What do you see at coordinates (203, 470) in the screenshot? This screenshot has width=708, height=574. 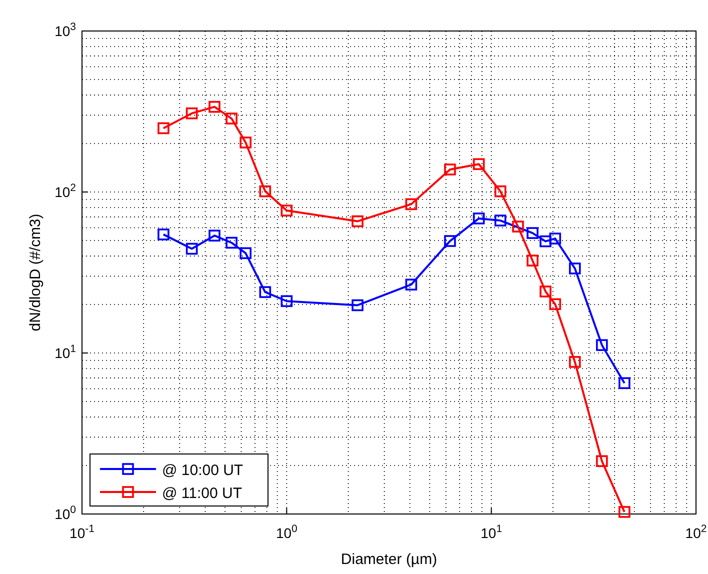 I see `legend-label: @ 10:00 UT` at bounding box center [203, 470].